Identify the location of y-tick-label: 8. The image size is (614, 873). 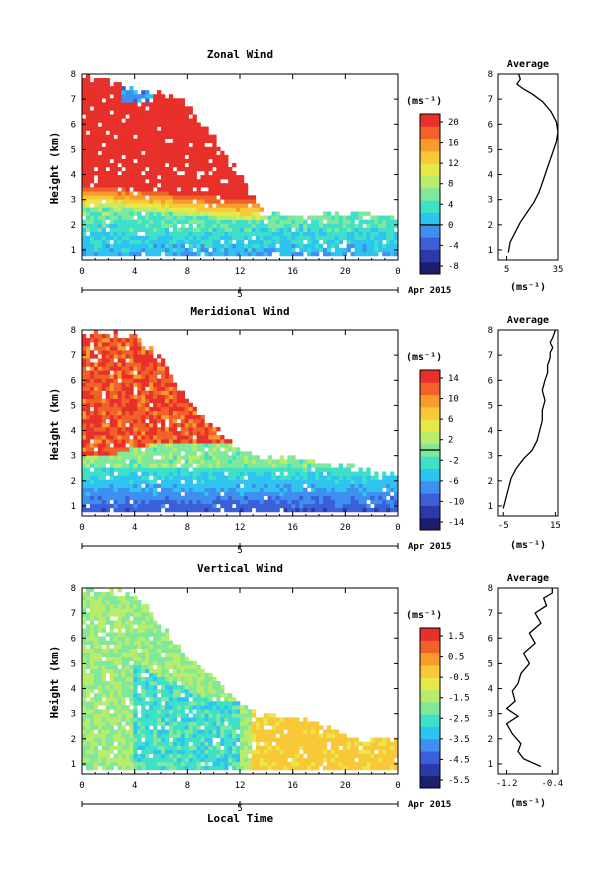
(73, 75).